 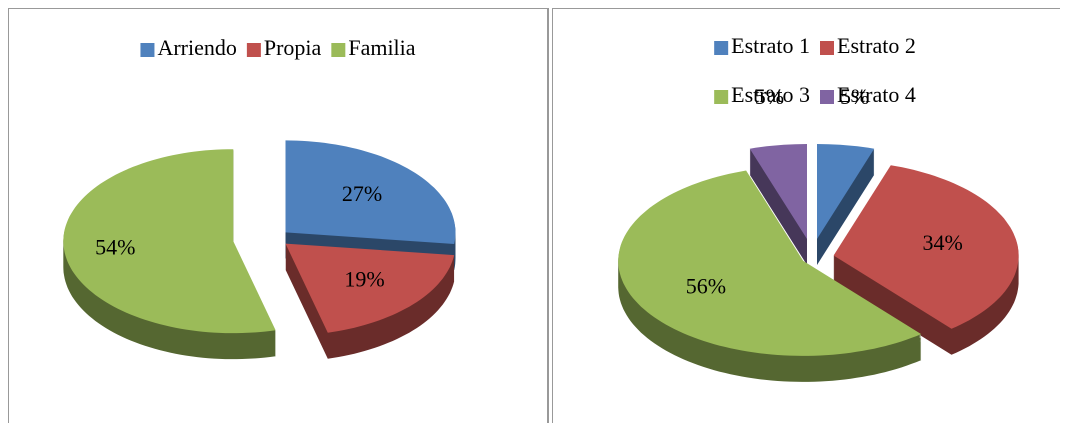 What do you see at coordinates (876, 94) in the screenshot?
I see `legend-label: Estrato 4` at bounding box center [876, 94].